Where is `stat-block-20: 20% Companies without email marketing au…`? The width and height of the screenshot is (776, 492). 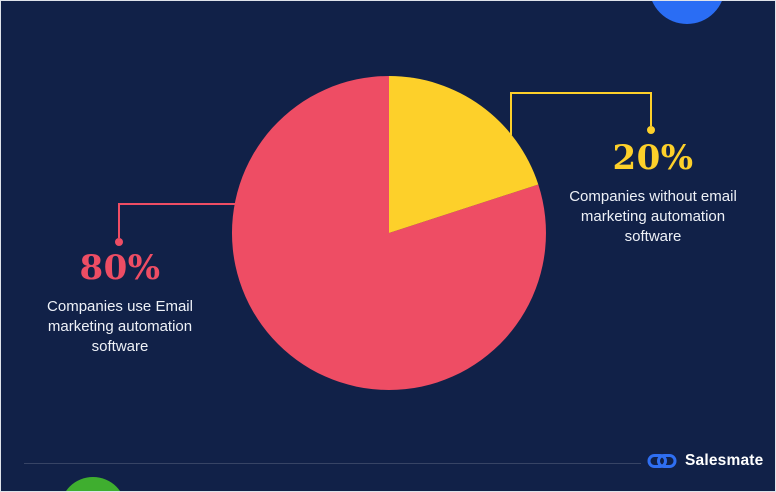 stat-block-20: 20% Companies without email marketing au… is located at coordinates (653, 192).